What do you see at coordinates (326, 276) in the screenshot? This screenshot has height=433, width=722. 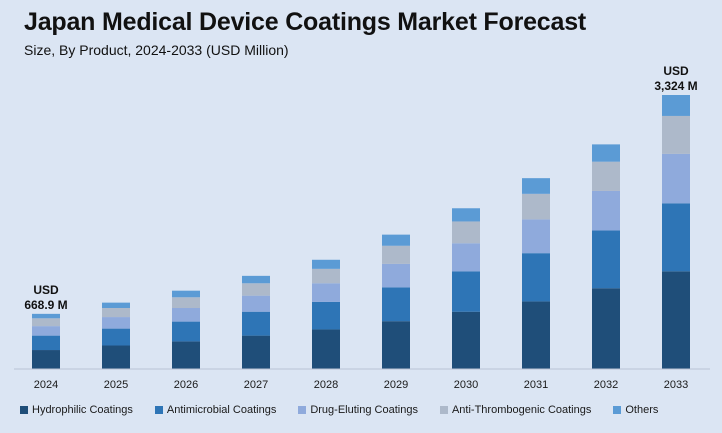 I see `bar-segment-2028-anti-thrombogenic-coatings` at bounding box center [326, 276].